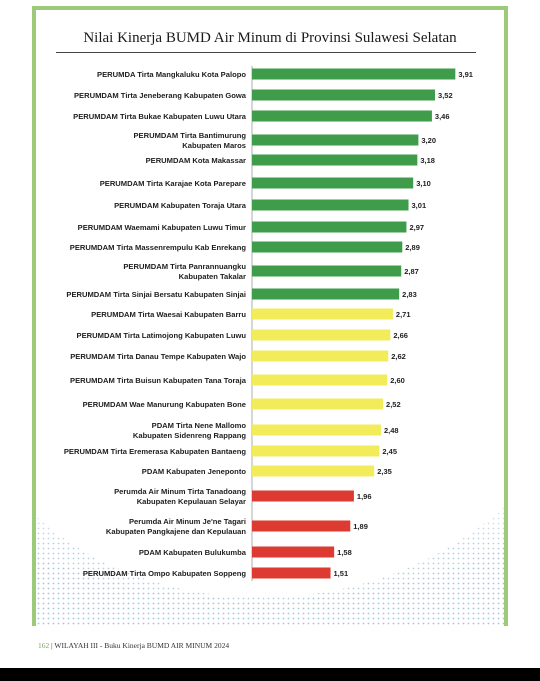 The height and width of the screenshot is (681, 540). Describe the element at coordinates (400, 335) in the screenshot. I see `bar-value-label: 2,66` at that location.